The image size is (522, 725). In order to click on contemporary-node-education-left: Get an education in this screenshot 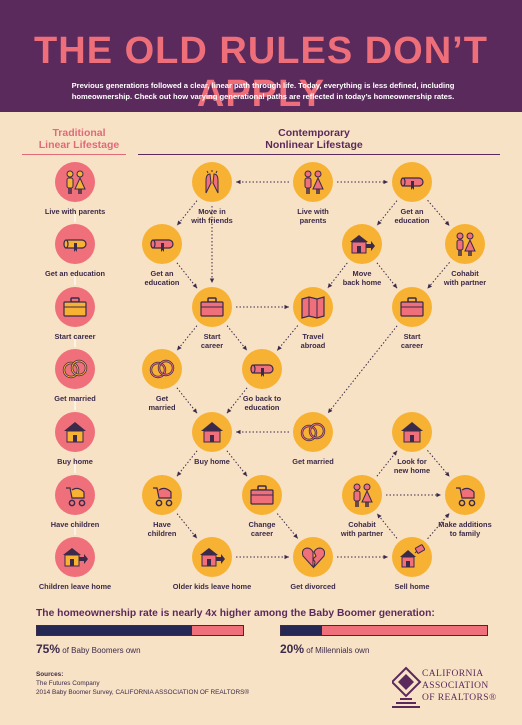, I will do `click(162, 255)`.